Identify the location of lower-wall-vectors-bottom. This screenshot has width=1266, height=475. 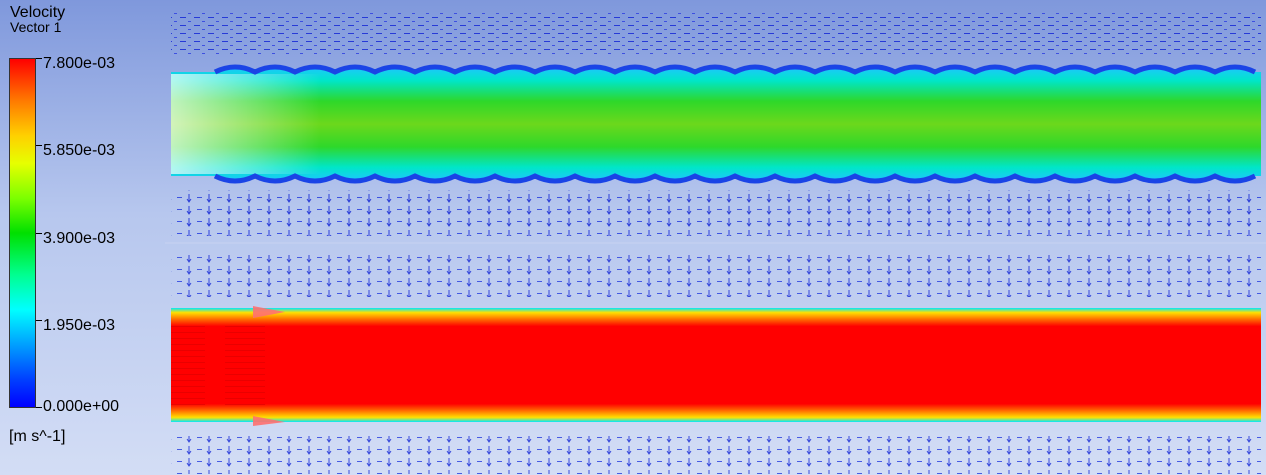
(716, 455).